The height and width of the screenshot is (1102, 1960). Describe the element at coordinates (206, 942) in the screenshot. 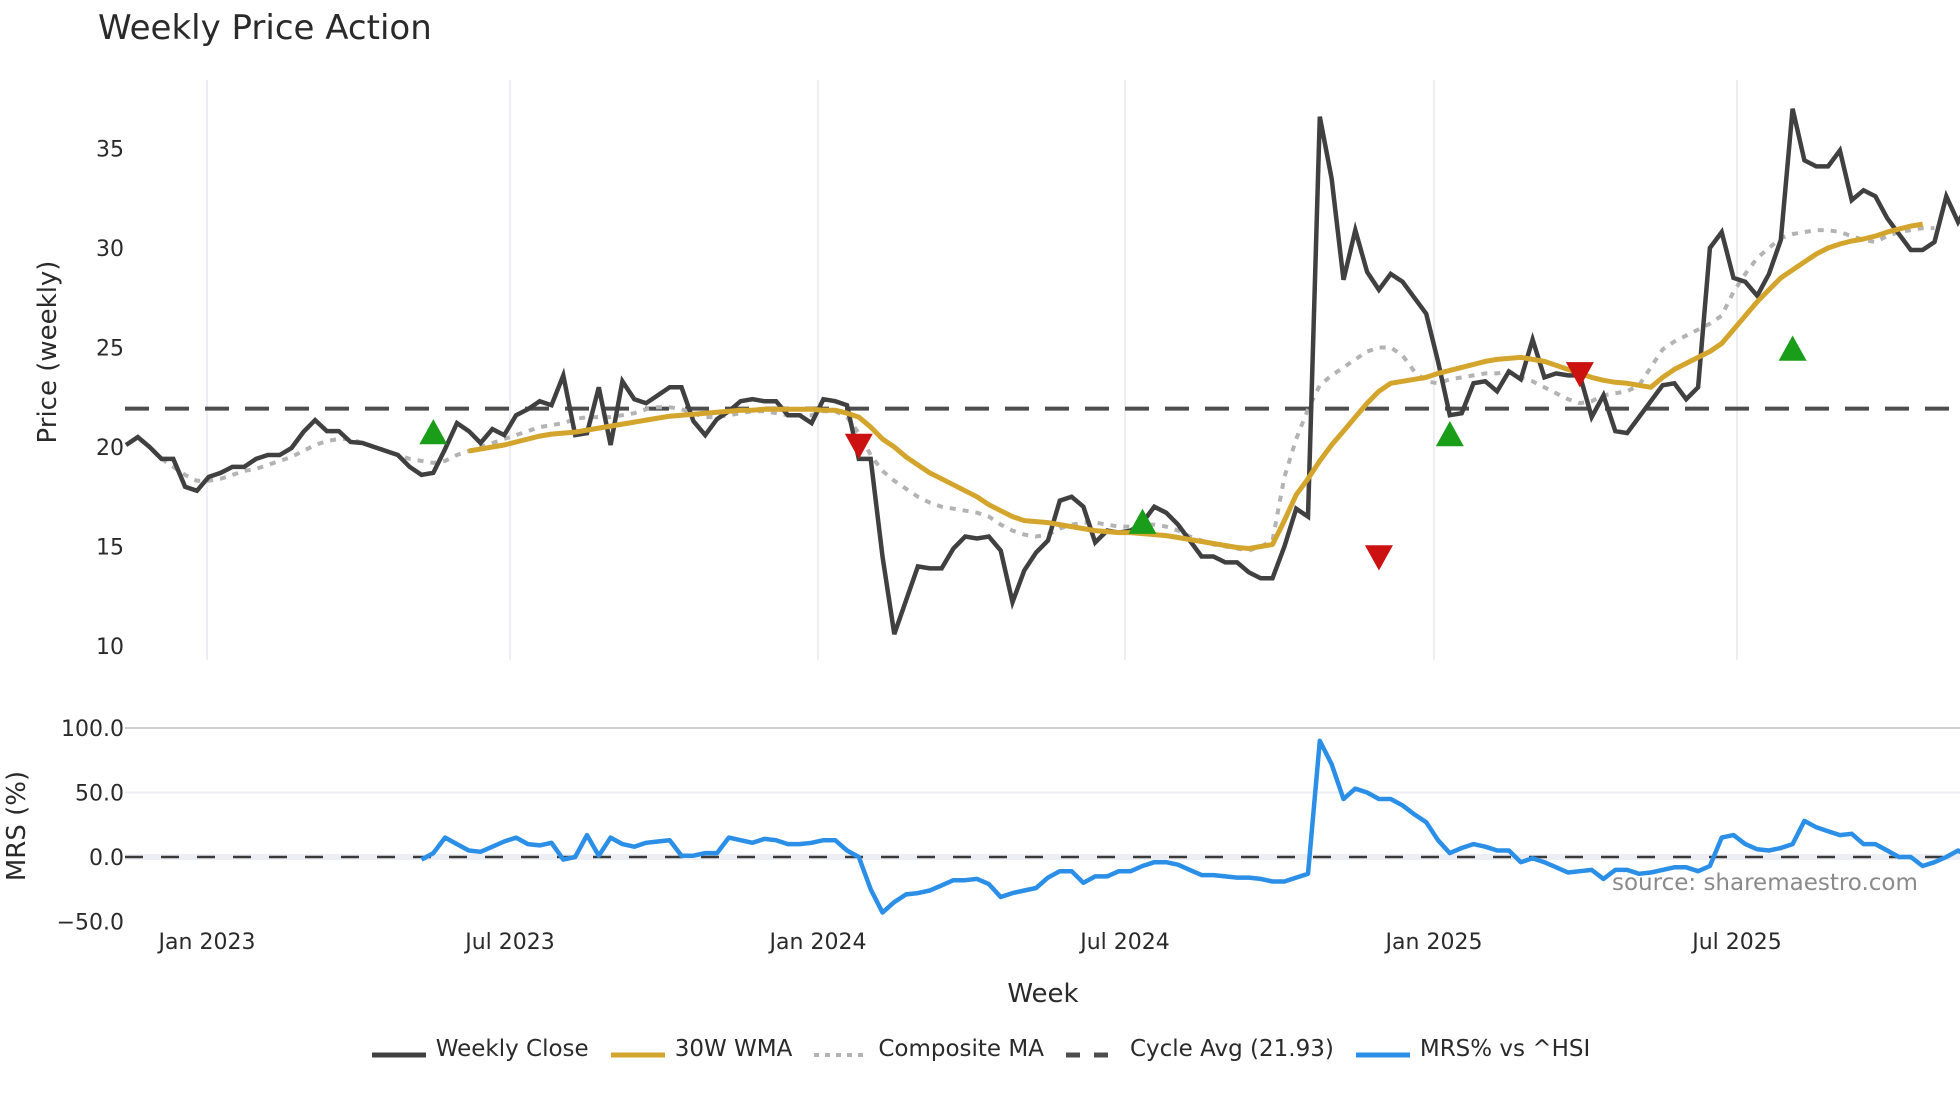

I see `x-tick-label: Jan 2023` at that location.